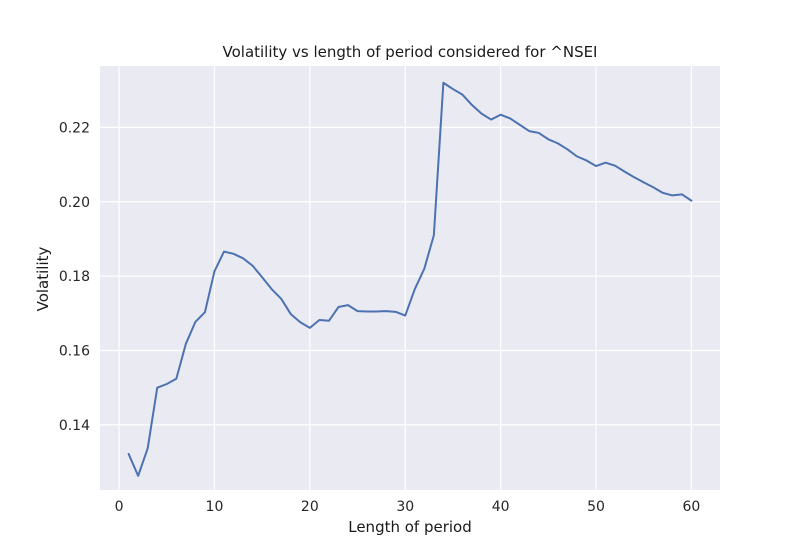 Image resolution: width=800 pixels, height=550 pixels. I want to click on y-tick-label: 0.16, so click(74, 352).